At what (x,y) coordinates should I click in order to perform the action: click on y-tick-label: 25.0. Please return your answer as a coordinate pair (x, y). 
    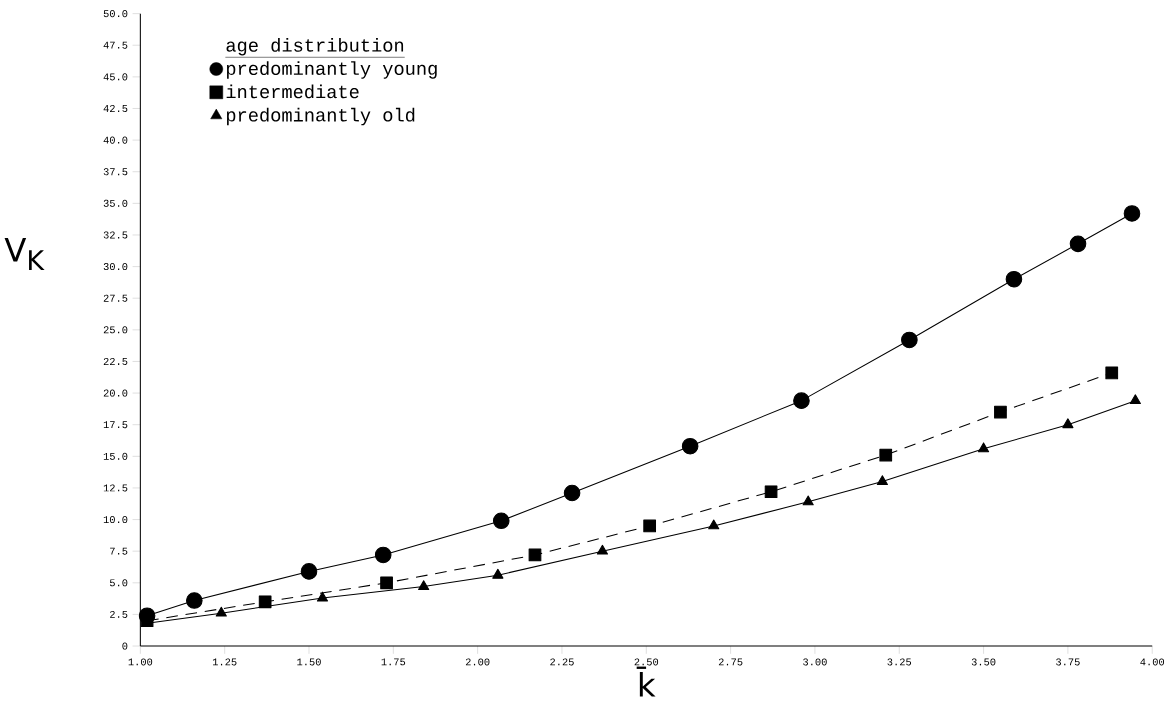
    Looking at the image, I should click on (115, 330).